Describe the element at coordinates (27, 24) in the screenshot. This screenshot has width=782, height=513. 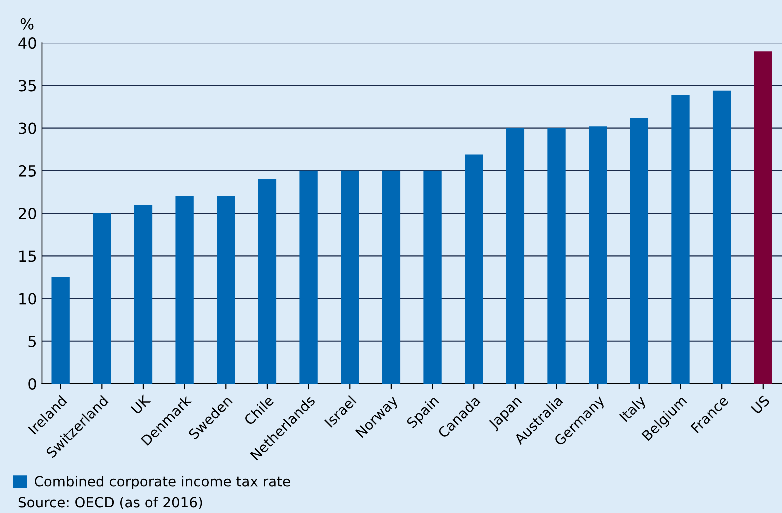
I see `y-axis-title: %` at that location.